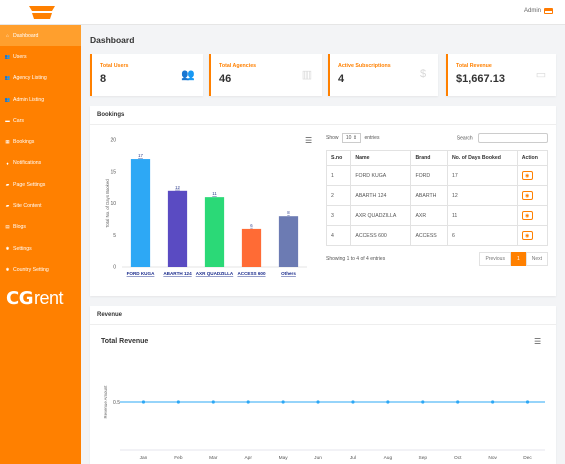  I want to click on chart-menu-icon: ☰, so click(309, 140).